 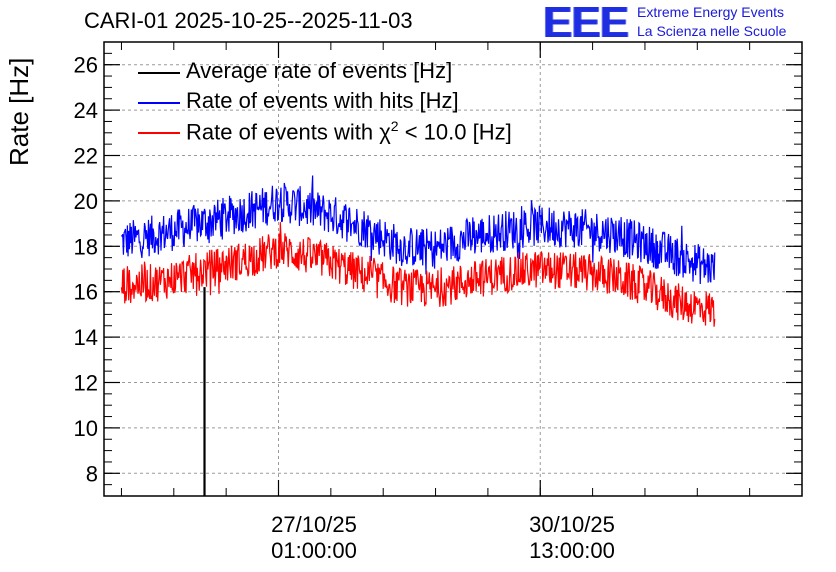 I want to click on legend-chi2-suffix: < 10.0 [Hz], so click(x=455, y=132).